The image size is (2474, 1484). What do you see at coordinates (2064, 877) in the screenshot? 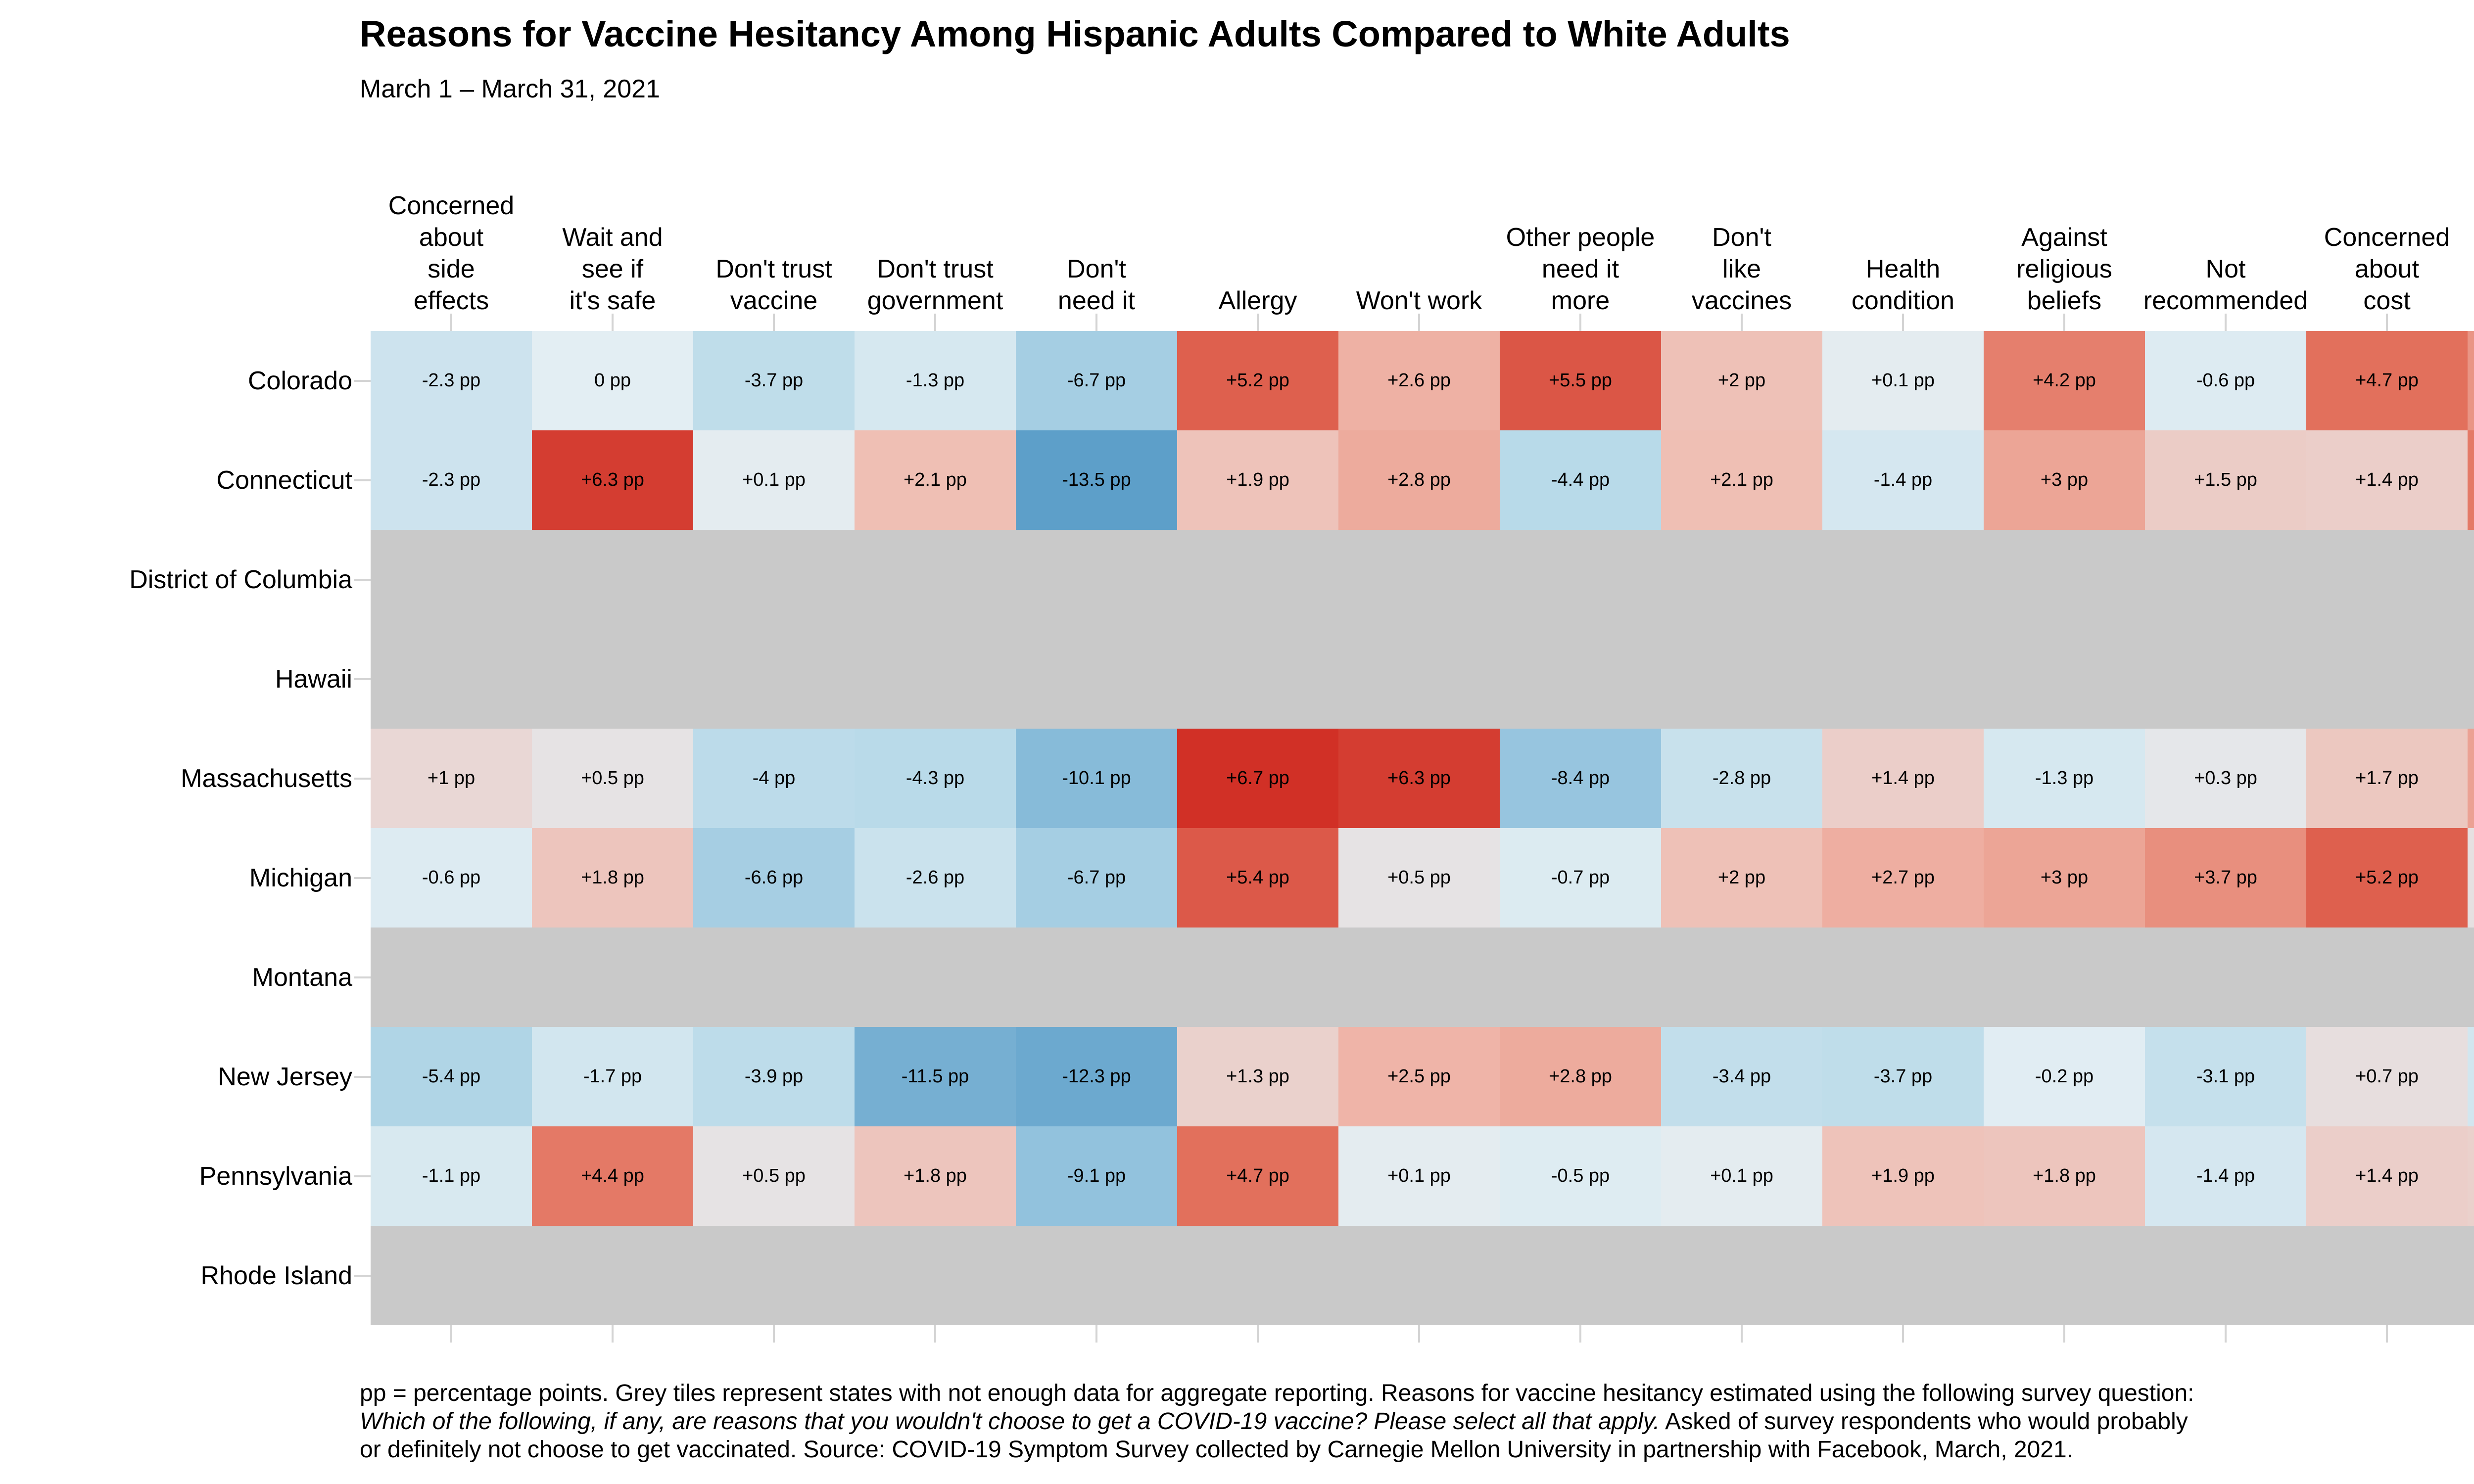
I see `cell-value: +3 pp` at bounding box center [2064, 877].